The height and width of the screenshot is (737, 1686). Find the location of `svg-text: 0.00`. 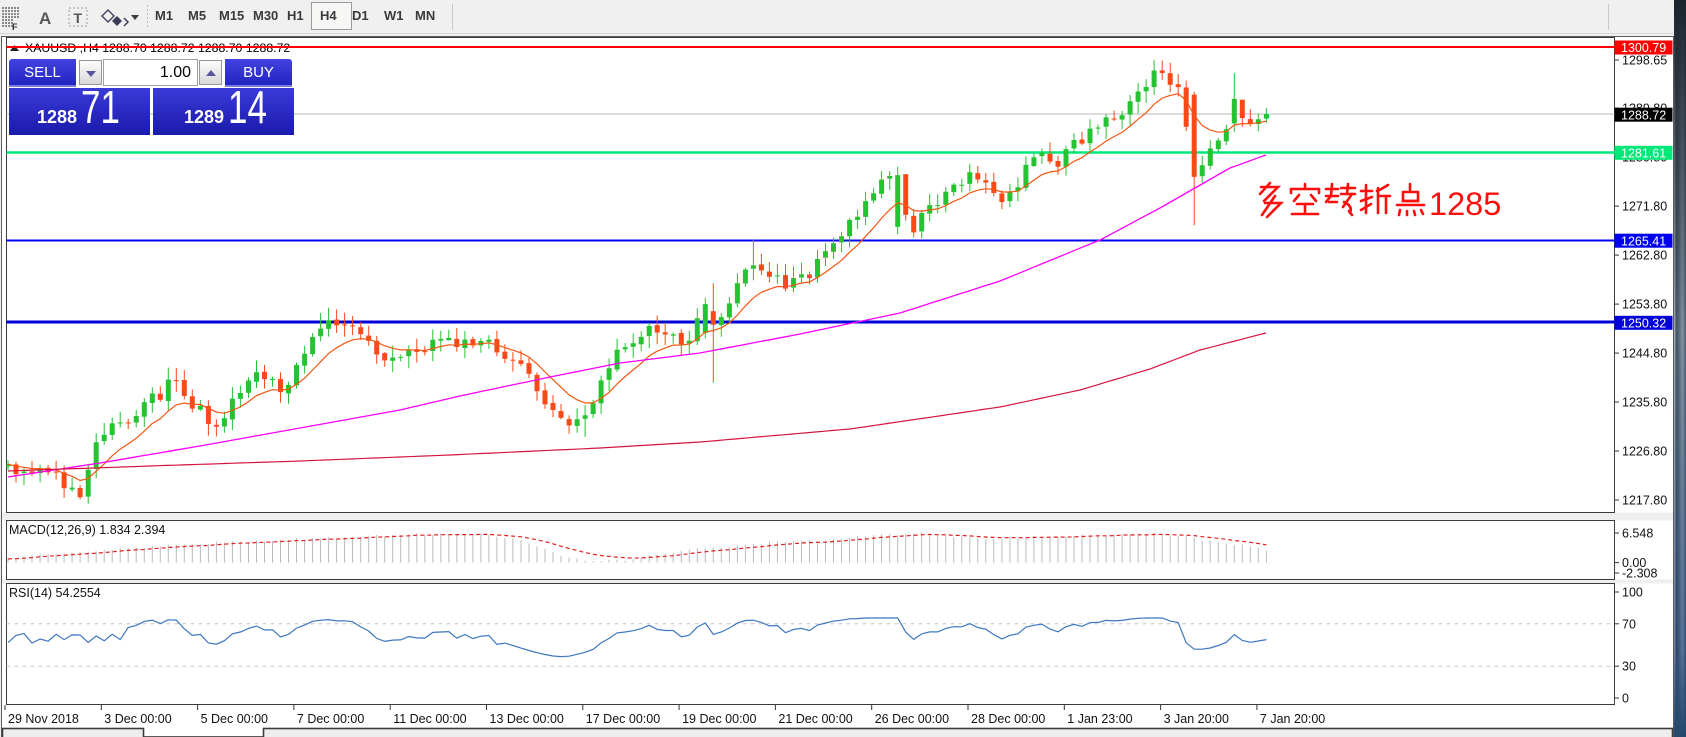

svg-text: 0.00 is located at coordinates (1634, 563).